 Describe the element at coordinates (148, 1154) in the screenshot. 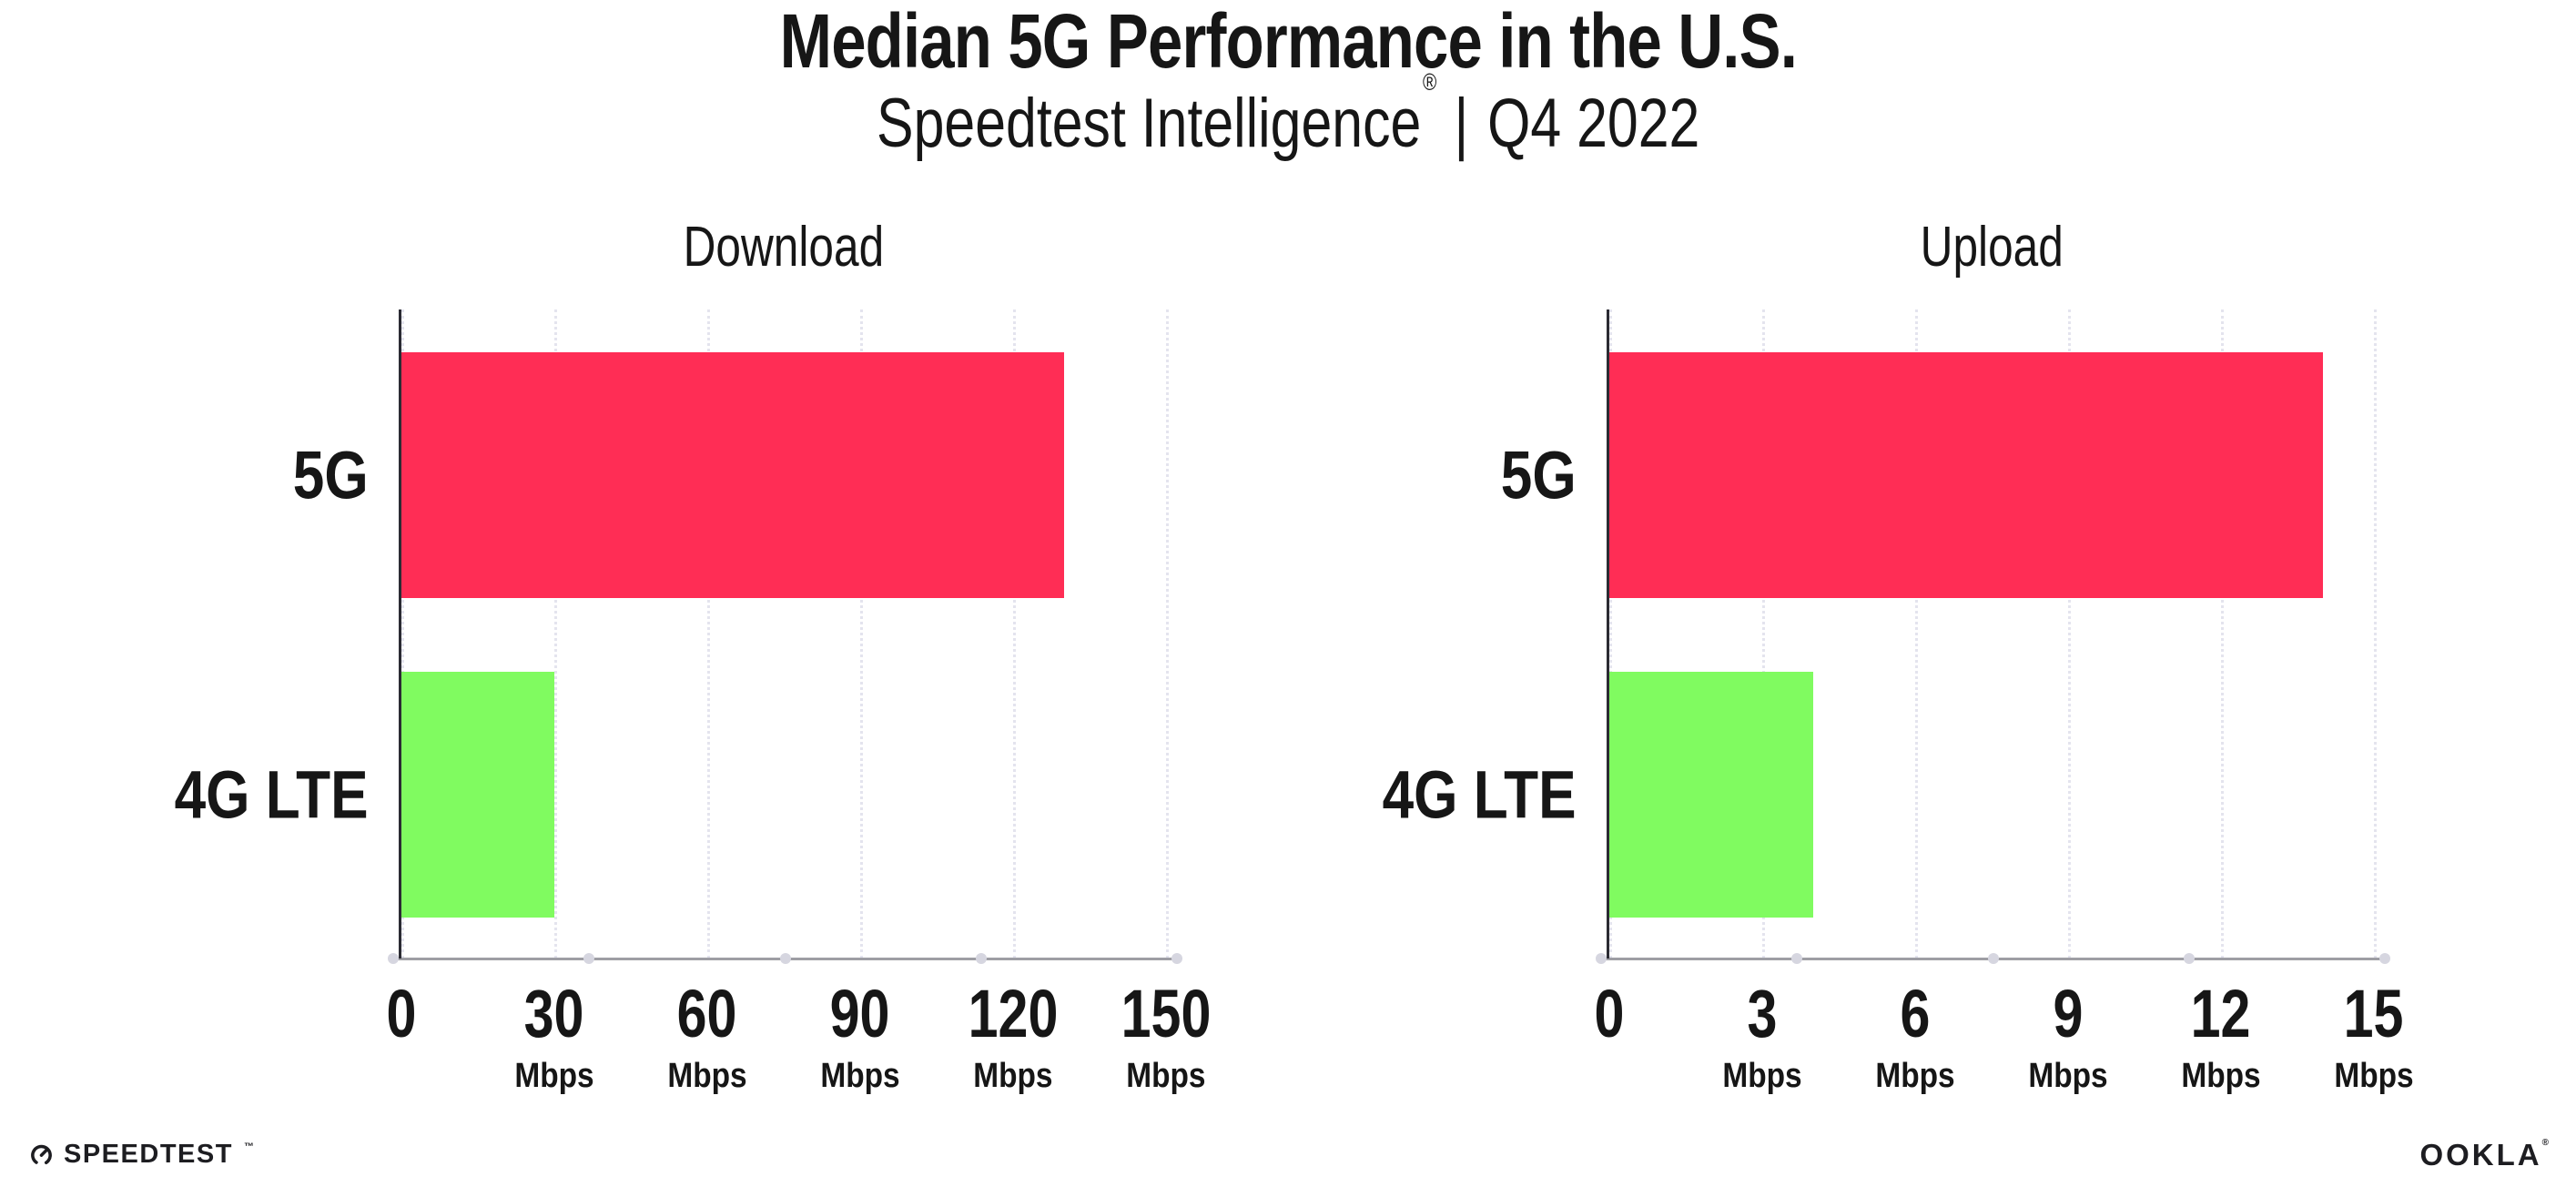

I see `speedtest-wordmark: SPEEDTEST` at that location.